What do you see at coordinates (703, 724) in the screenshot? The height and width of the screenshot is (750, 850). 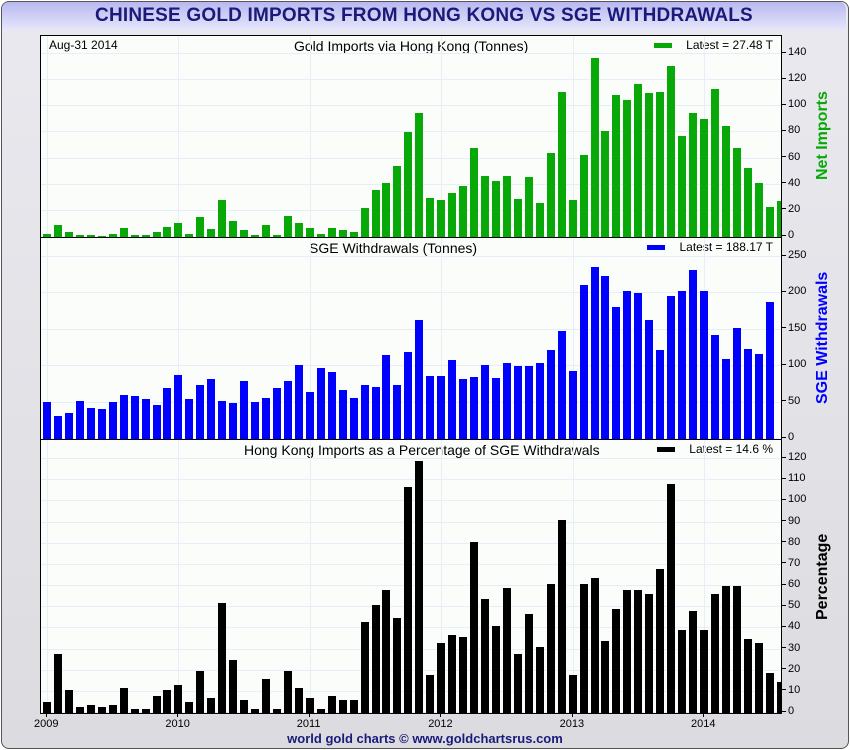 I see `x-tick-label: 2014` at bounding box center [703, 724].